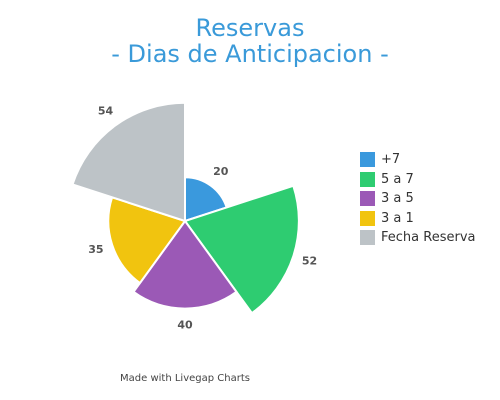  What do you see at coordinates (95, 249) in the screenshot?
I see `value-label: 35` at bounding box center [95, 249].